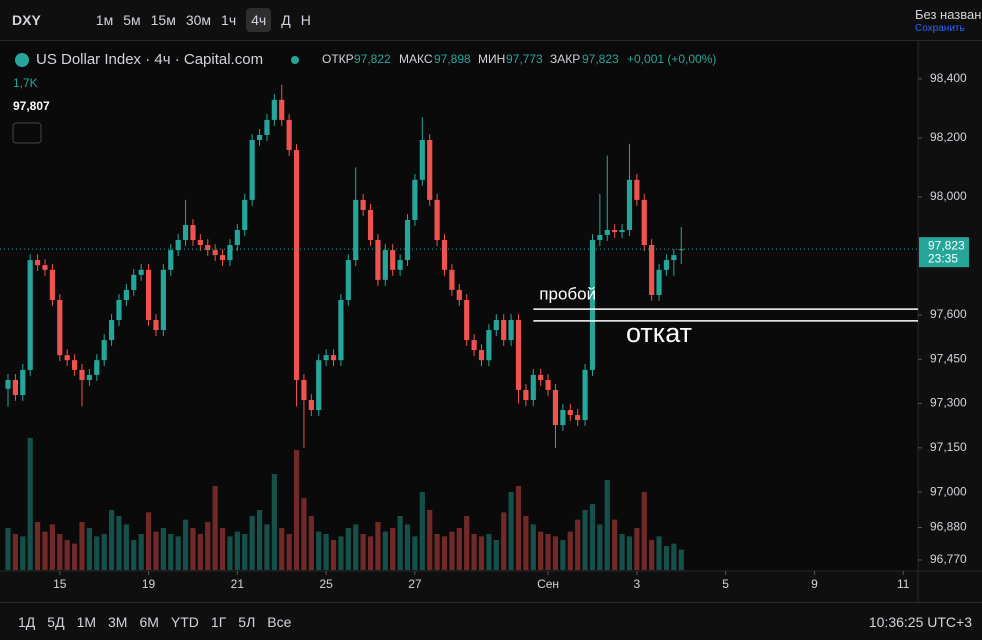 The image size is (982, 640). What do you see at coordinates (948, 527) in the screenshot?
I see `y-tick-label: 96,880` at bounding box center [948, 527].